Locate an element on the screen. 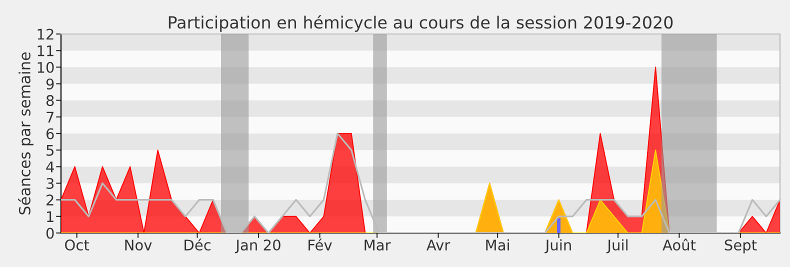  x-tick-label: Juin is located at coordinates (557, 246).